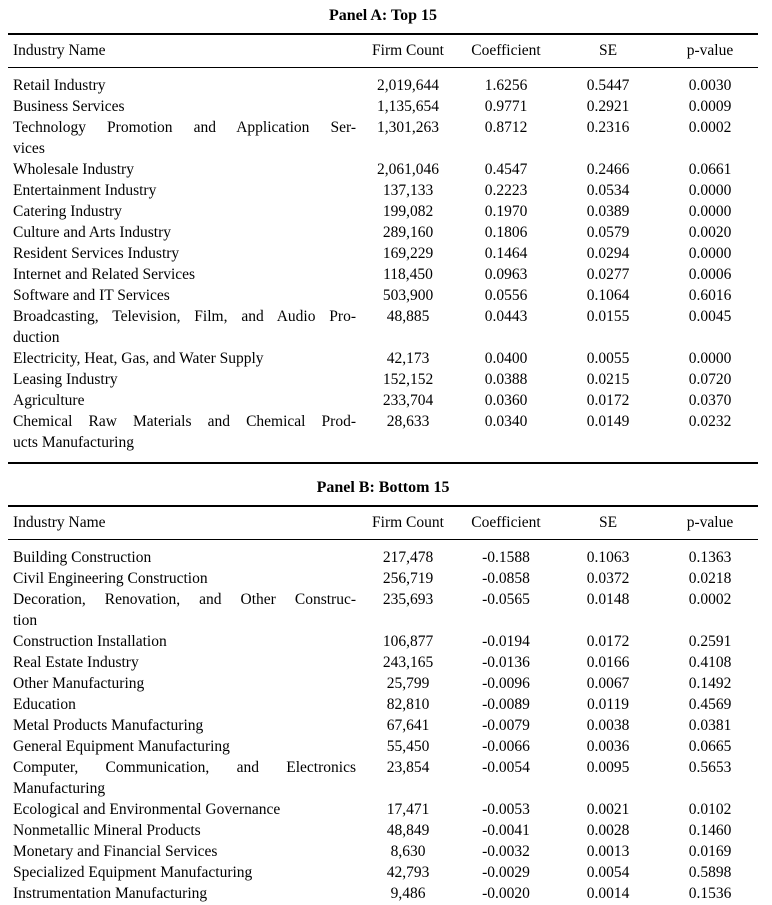 This screenshot has height=905, width=772. I want to click on firm-count-cell: 55,450, so click(408, 746).